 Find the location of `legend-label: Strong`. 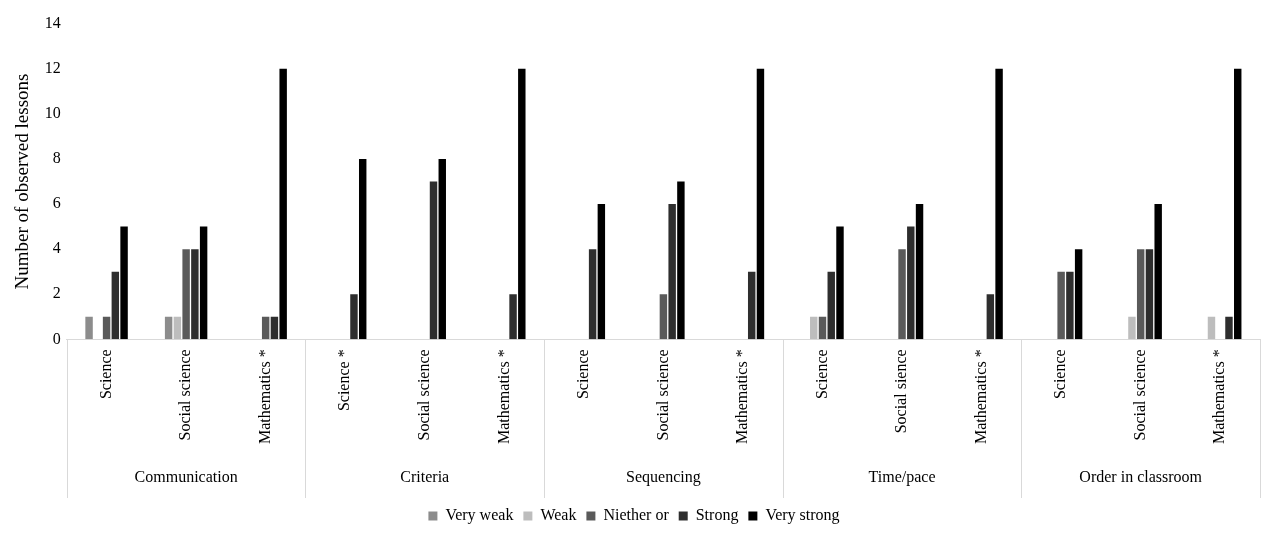

legend-label: Strong is located at coordinates (717, 515).